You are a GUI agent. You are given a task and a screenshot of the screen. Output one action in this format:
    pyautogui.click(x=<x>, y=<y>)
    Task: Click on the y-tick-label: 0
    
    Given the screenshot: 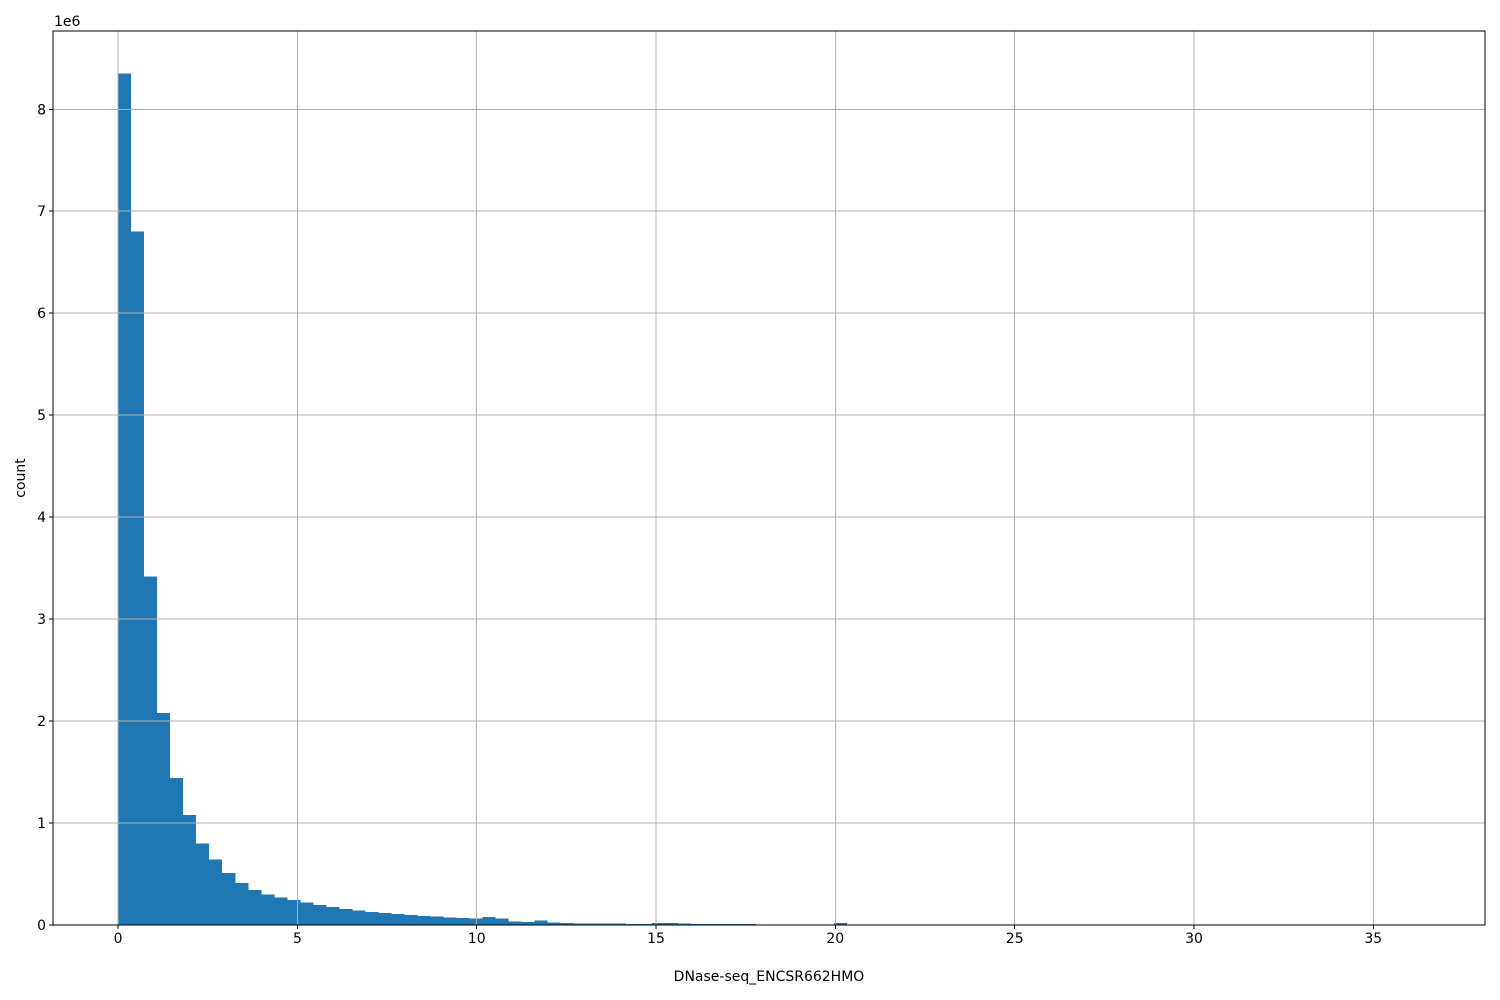 What is the action you would take?
    pyautogui.click(x=41, y=926)
    